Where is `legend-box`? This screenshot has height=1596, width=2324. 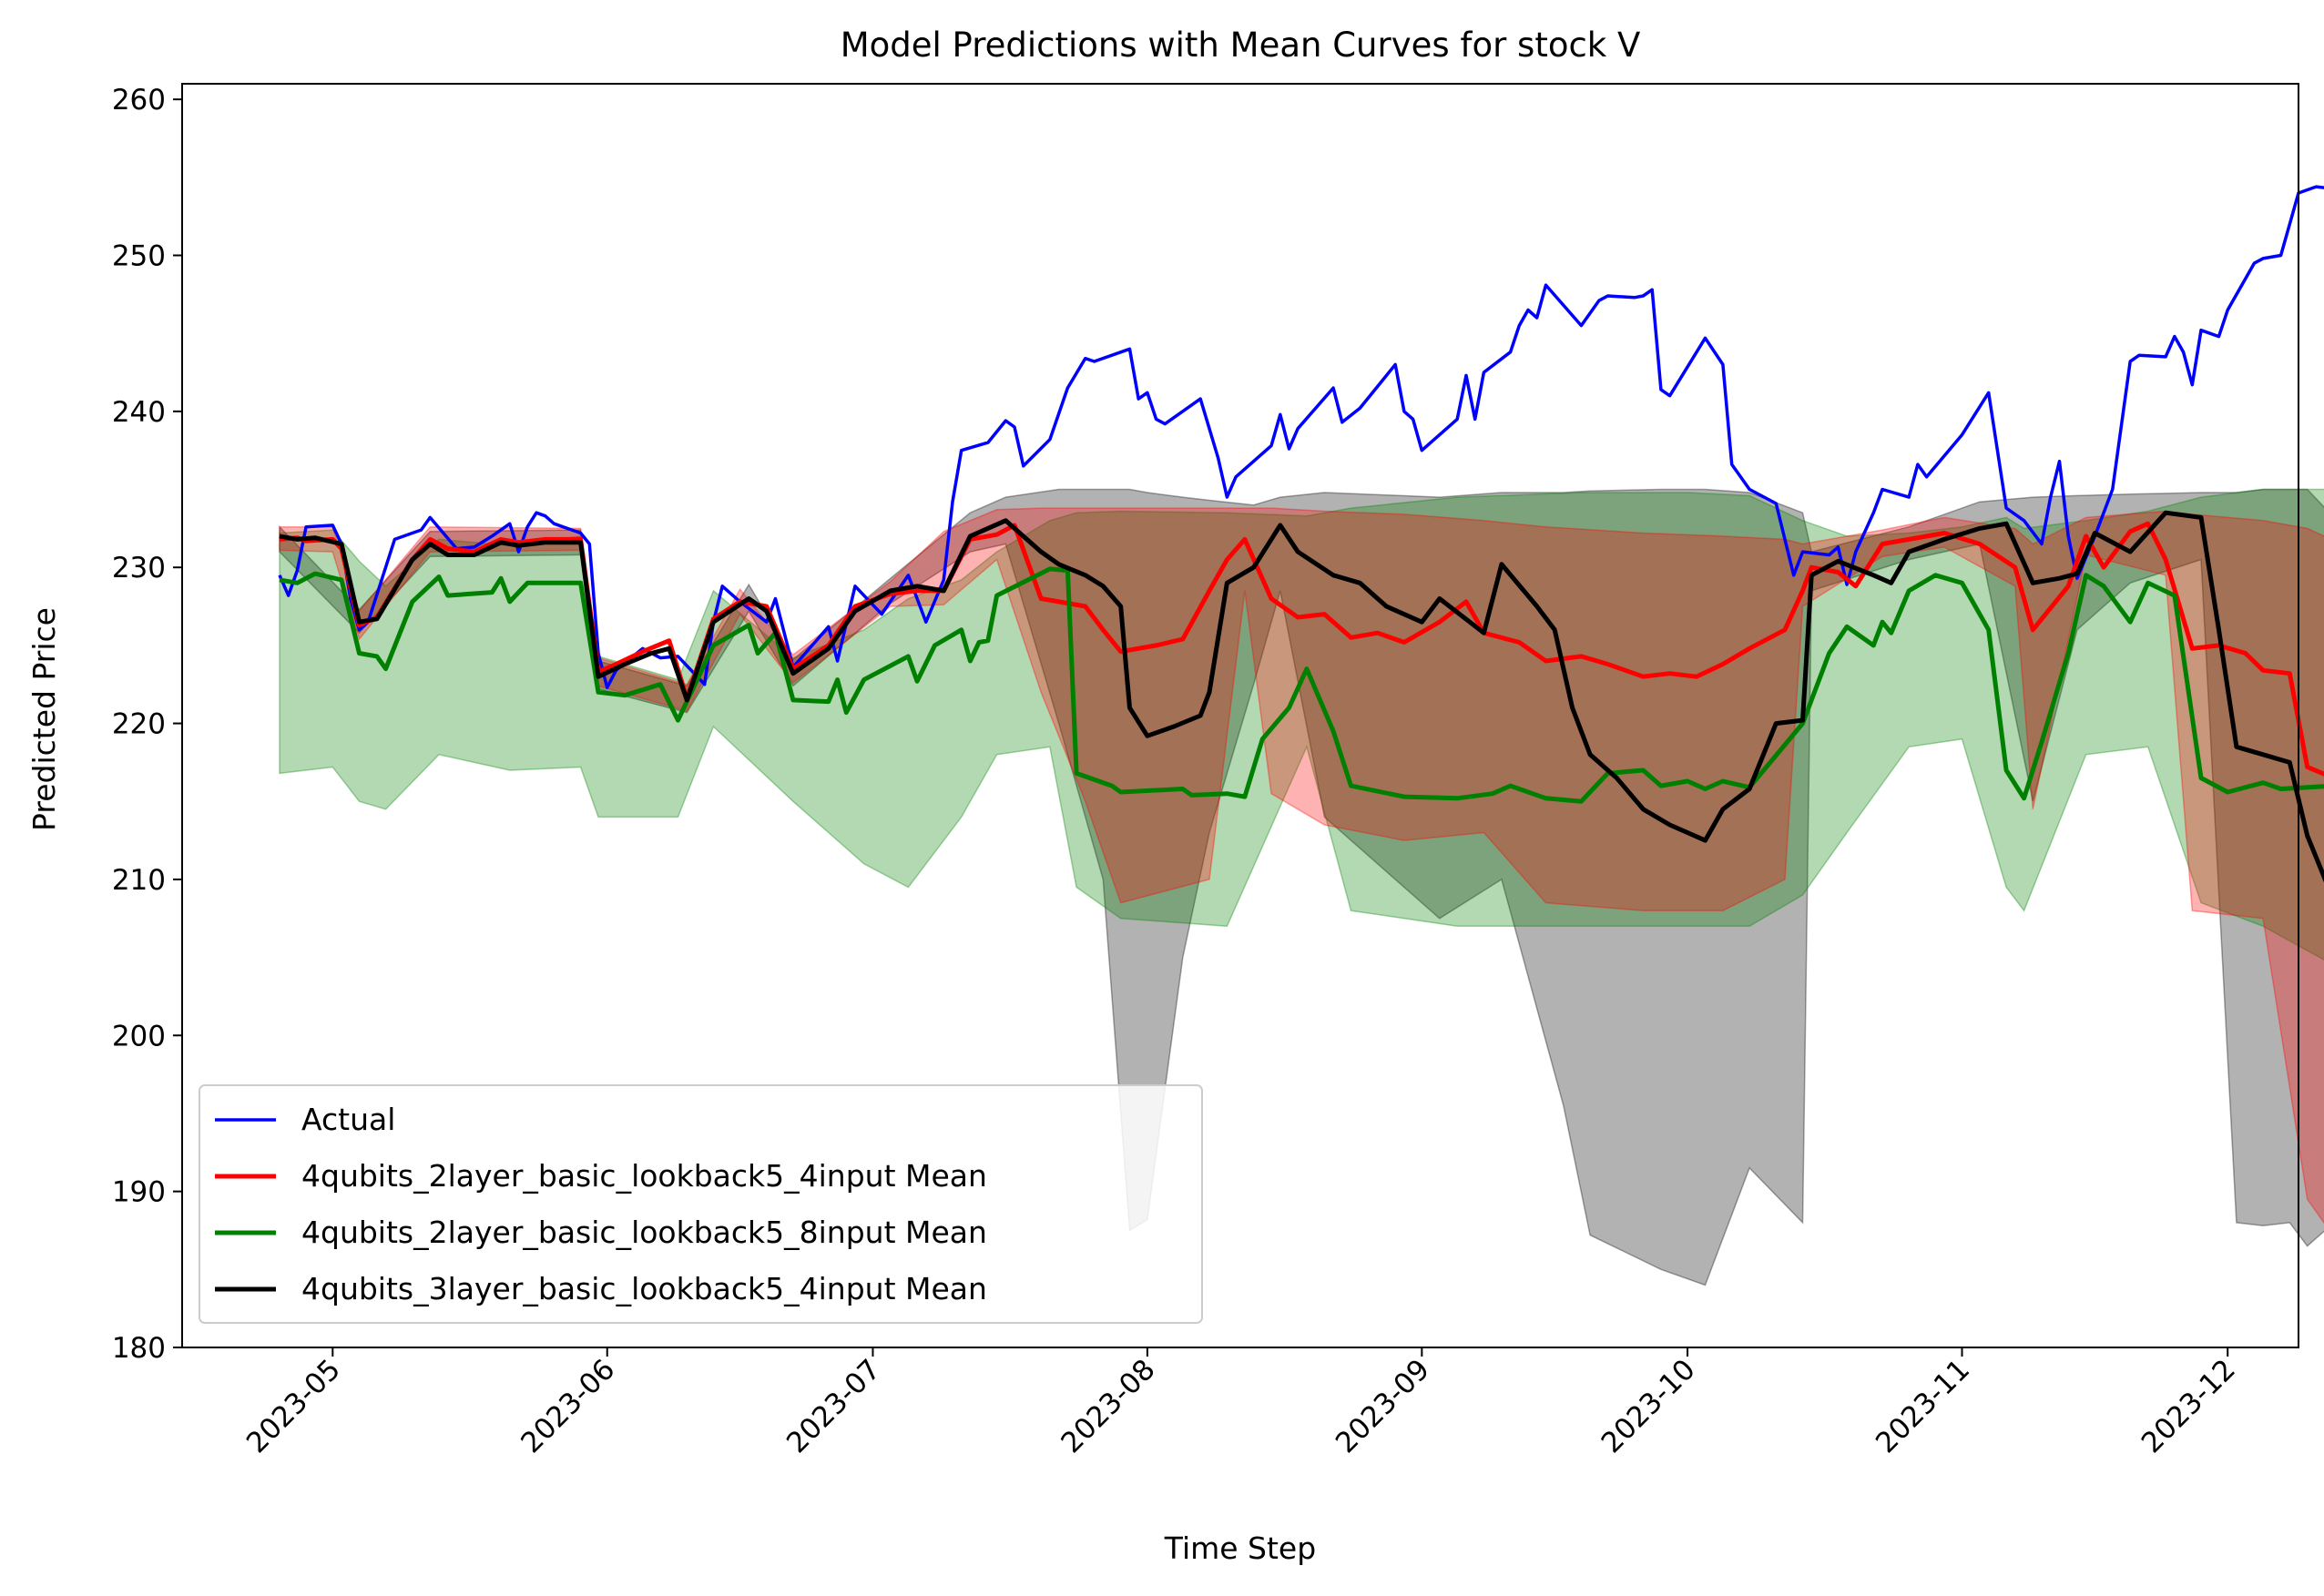 legend-box is located at coordinates (701, 1204).